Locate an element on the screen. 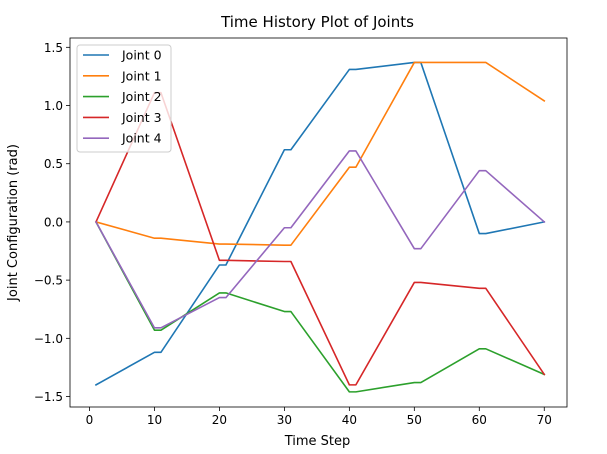 The height and width of the screenshot is (454, 607). x-tick-label: 50 is located at coordinates (414, 420).